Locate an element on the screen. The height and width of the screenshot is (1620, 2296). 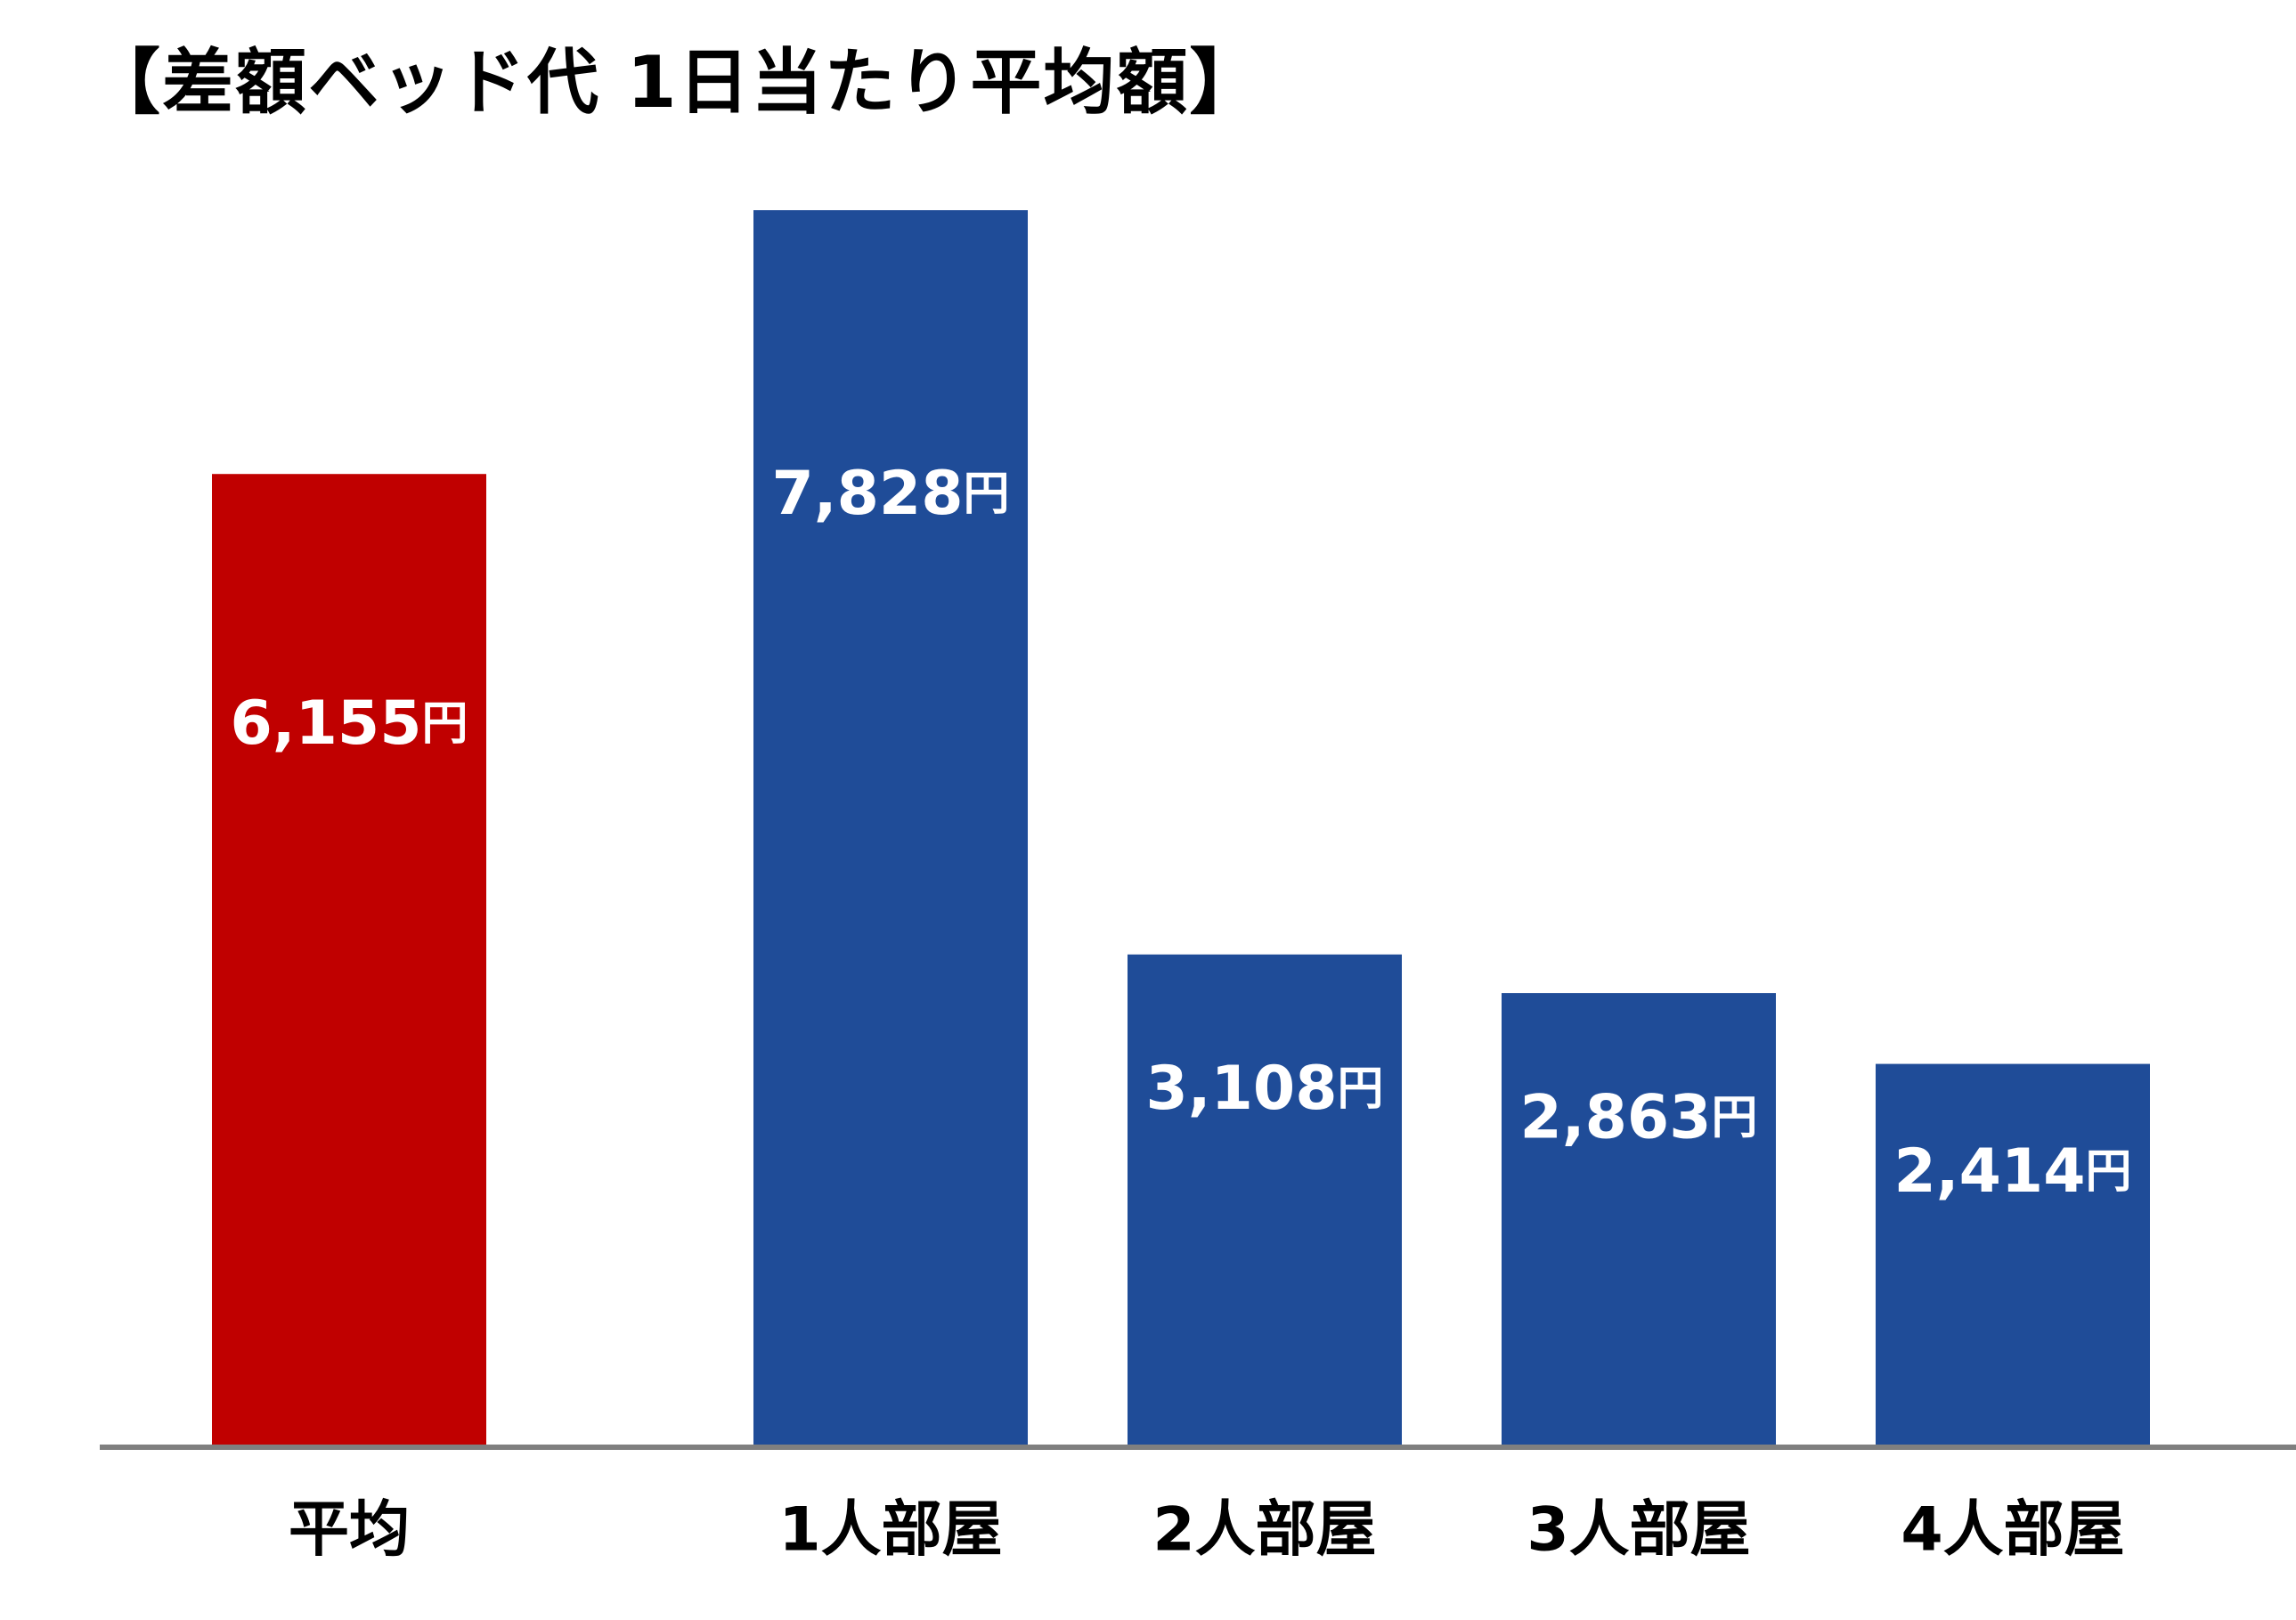
x-tick-label-3: 2人部屋 is located at coordinates (1264, 1530).